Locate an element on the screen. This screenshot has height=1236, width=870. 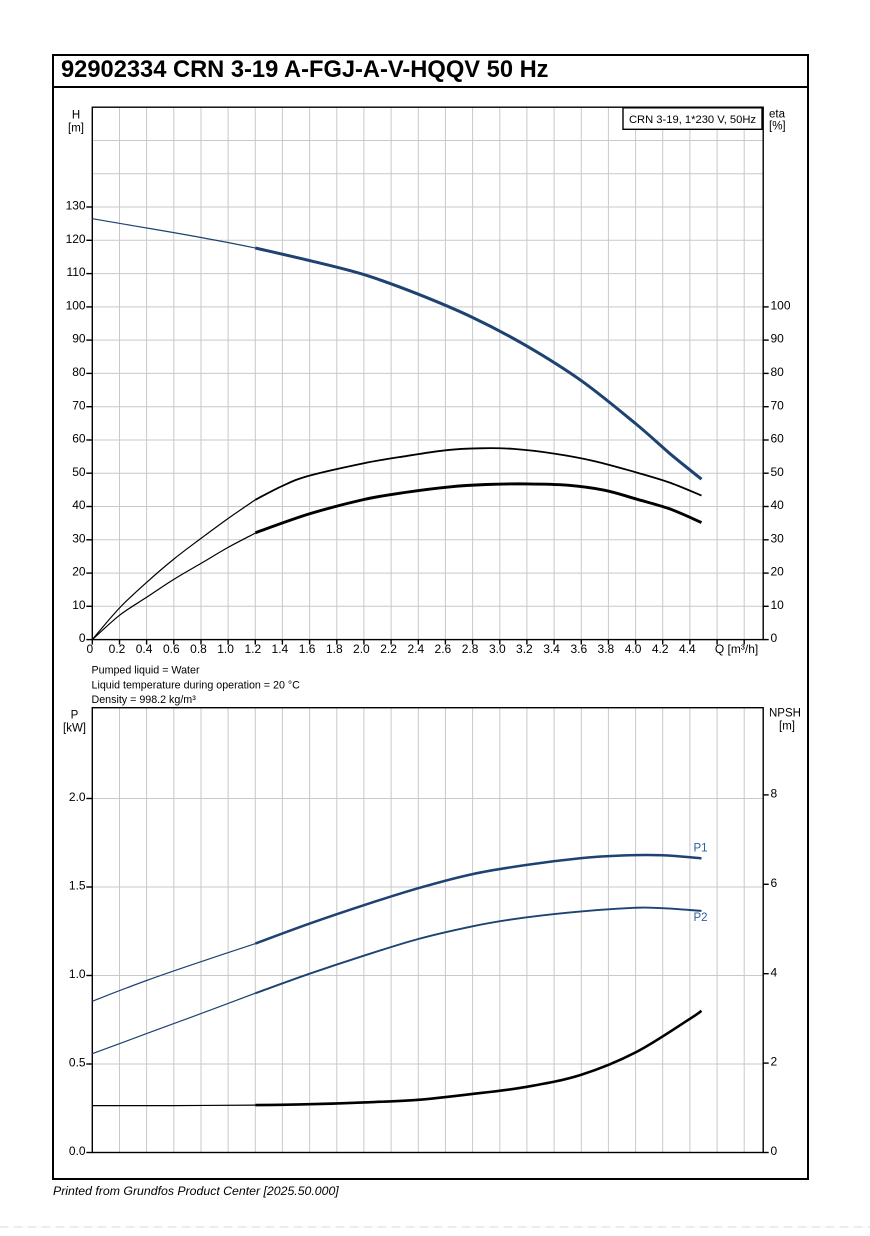
svg-text: 0.2 is located at coordinates (117, 649).